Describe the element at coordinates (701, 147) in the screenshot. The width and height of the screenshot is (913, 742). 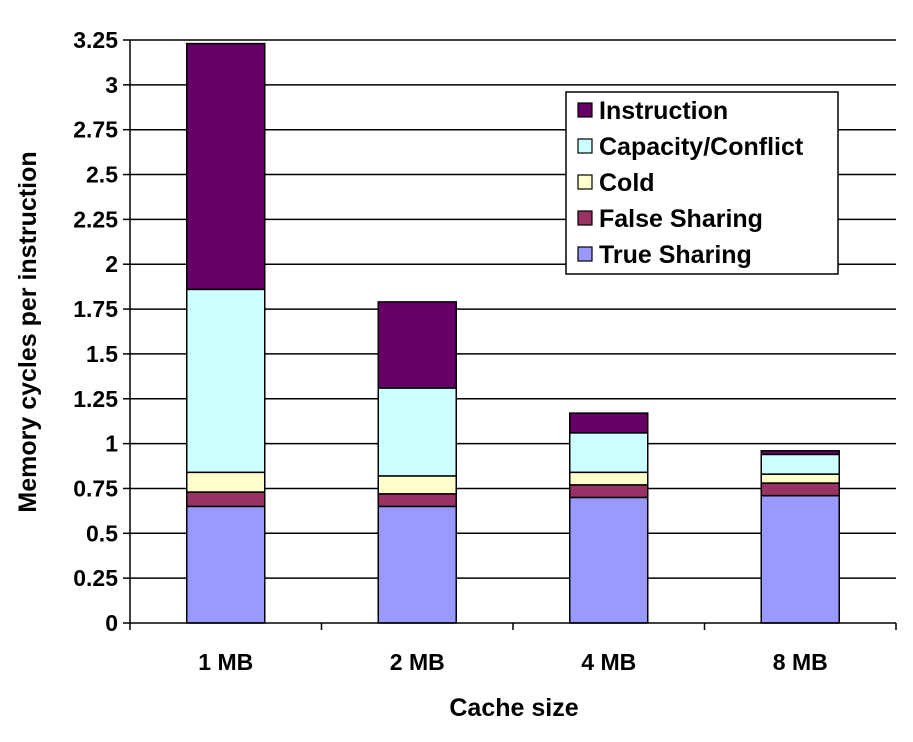
I see `legend-label: Capacity/Conflict` at that location.